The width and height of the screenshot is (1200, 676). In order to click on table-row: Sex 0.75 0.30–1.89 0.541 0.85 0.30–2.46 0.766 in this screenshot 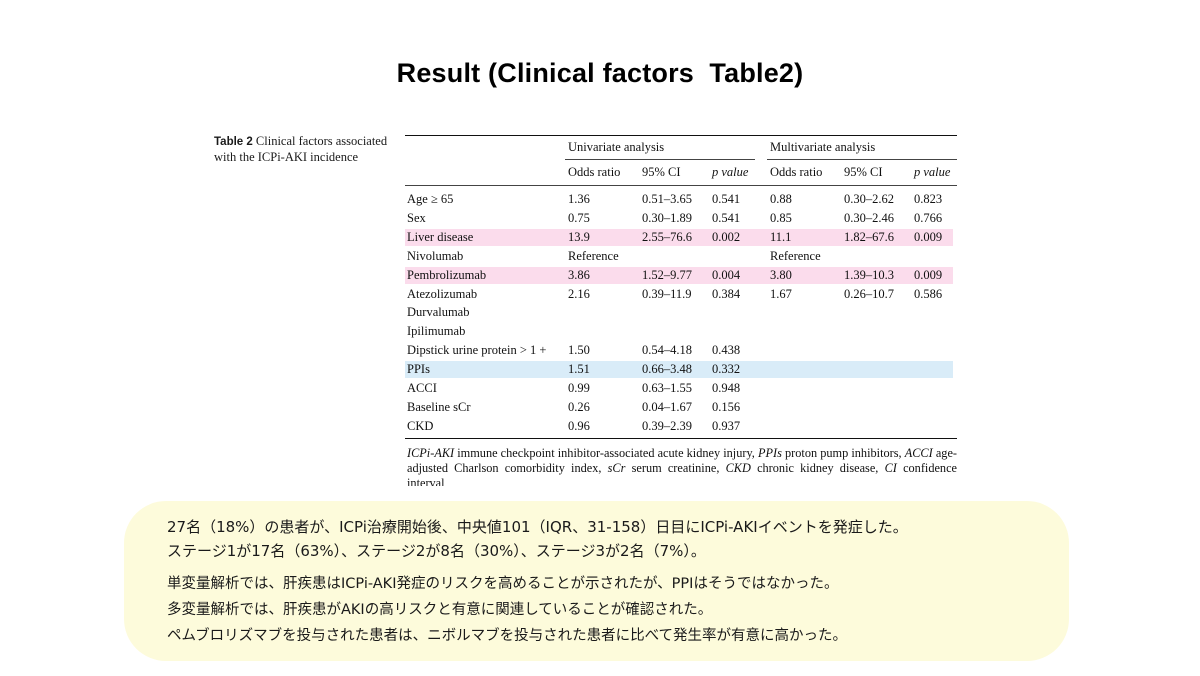, I will do `click(679, 218)`.